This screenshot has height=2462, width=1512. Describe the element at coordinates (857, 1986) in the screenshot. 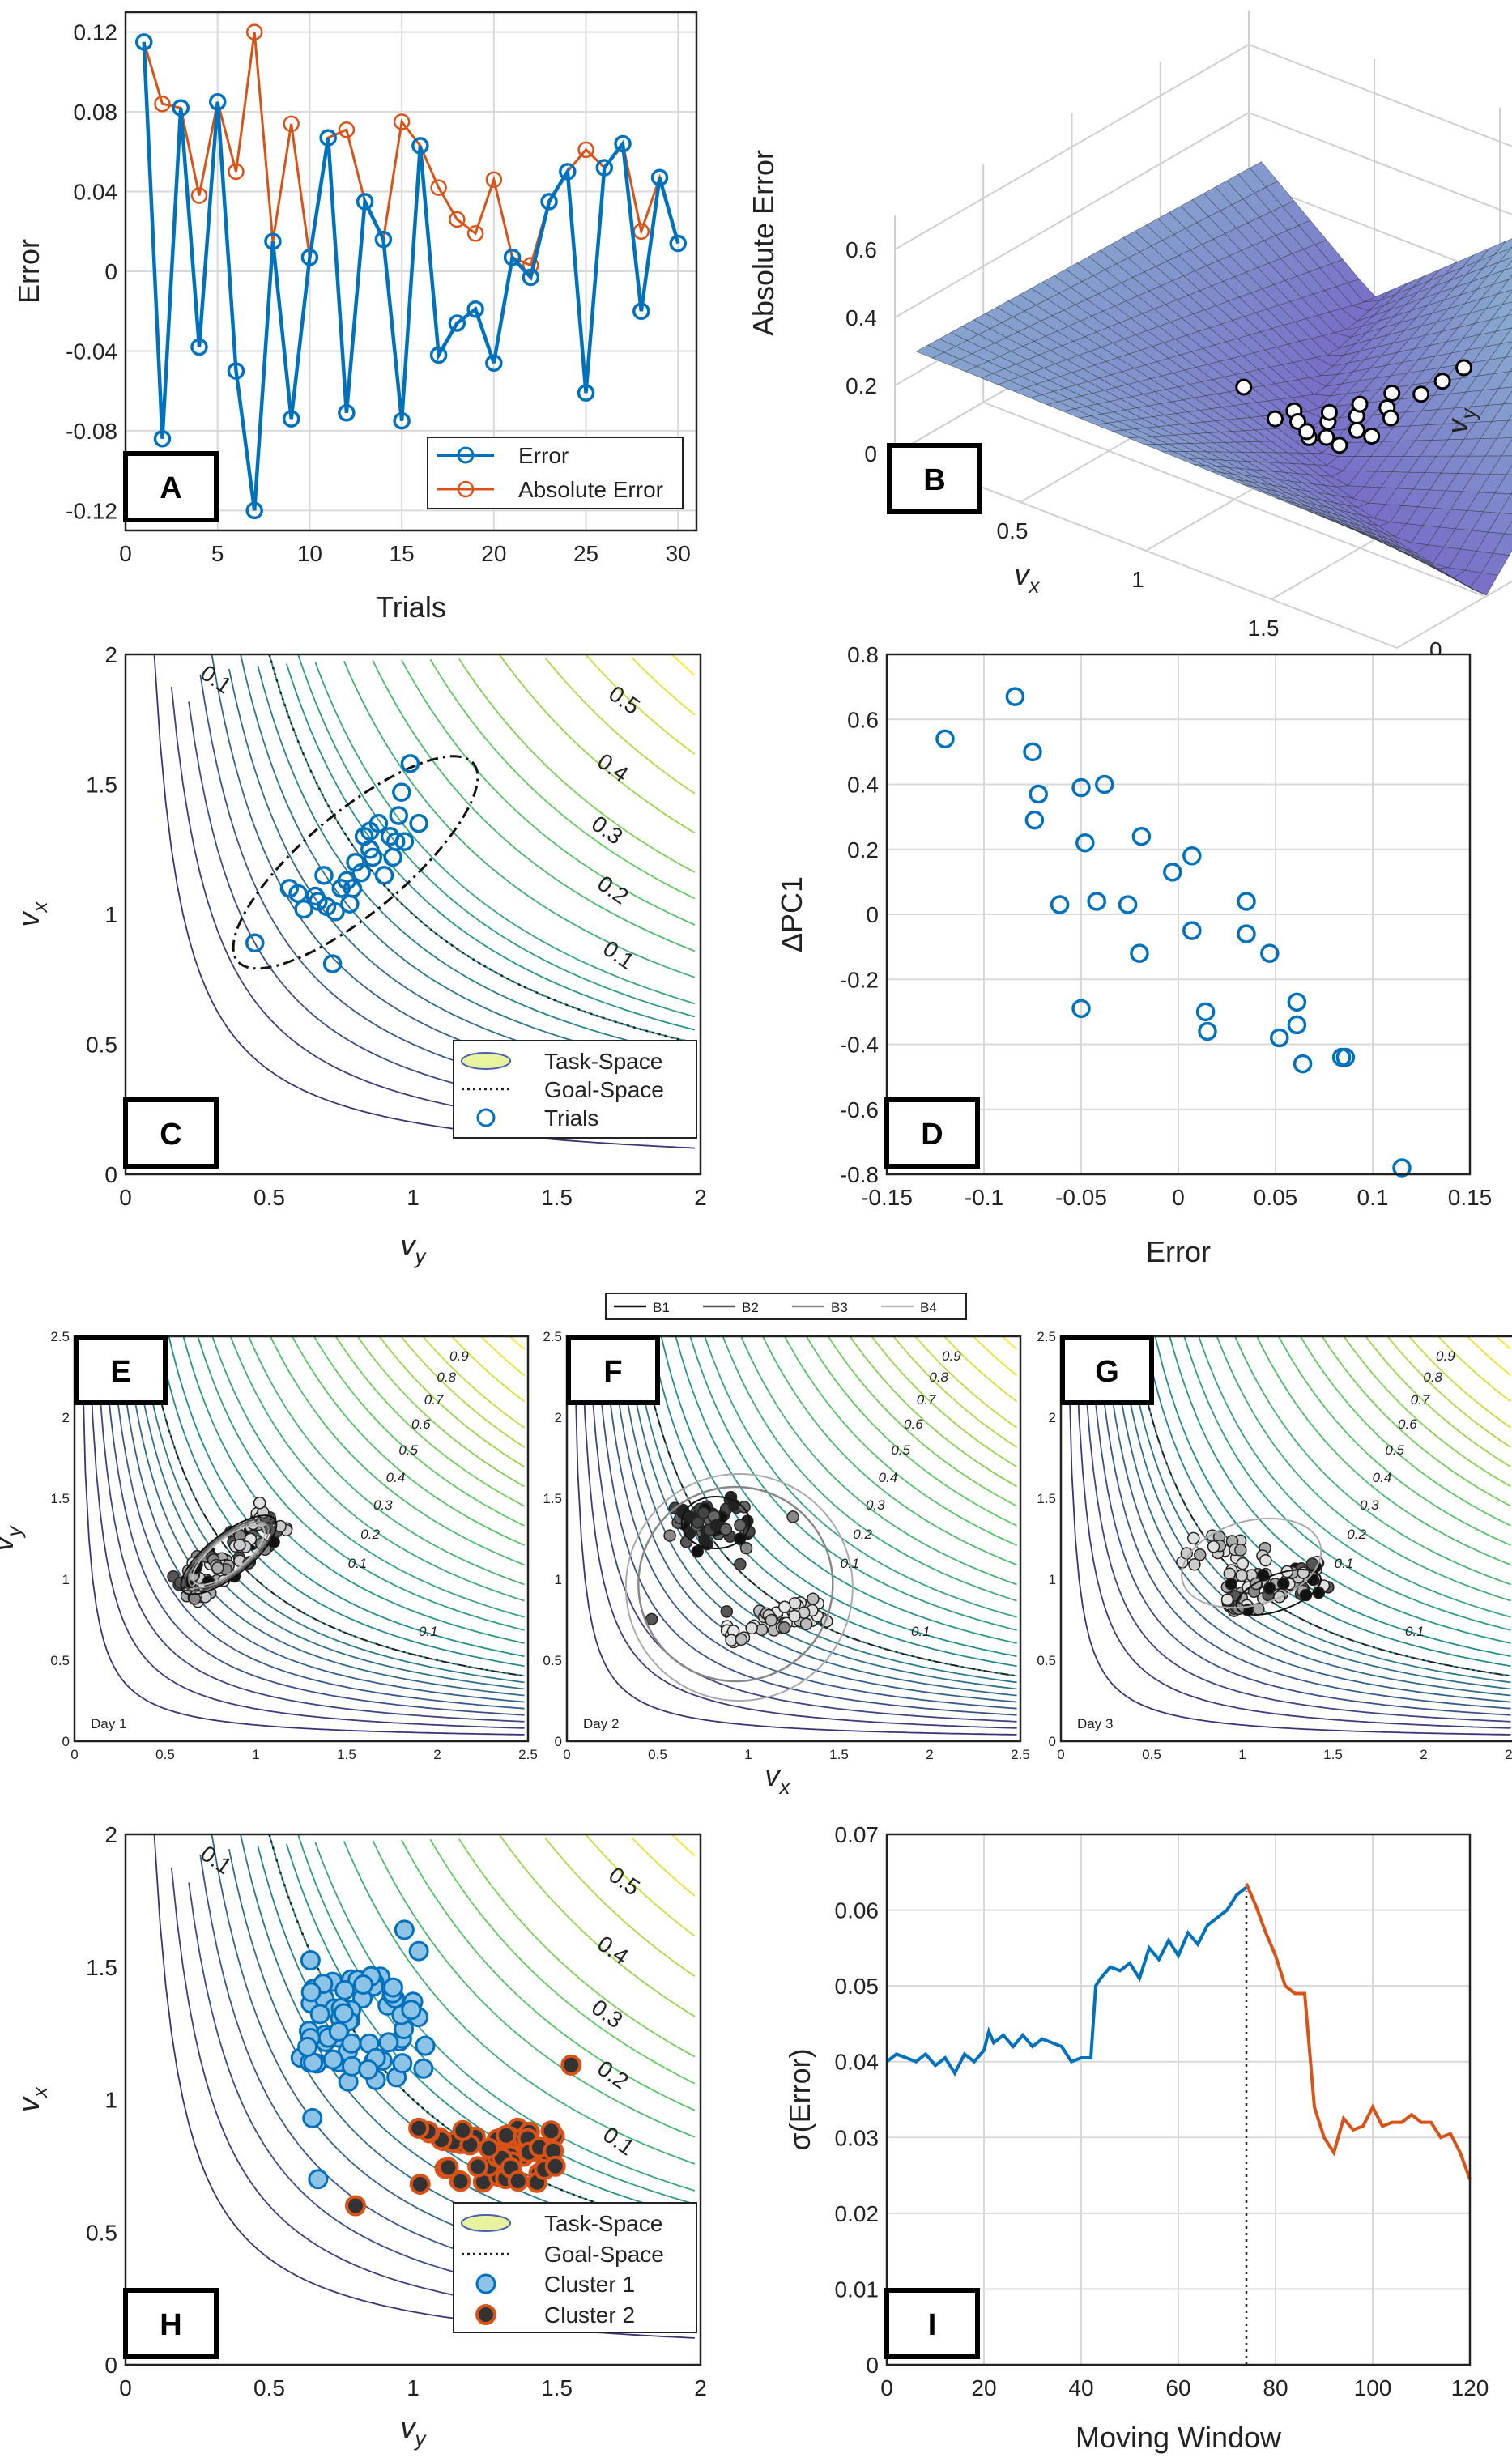

I see `panel-i-ytick: 0.05` at that location.